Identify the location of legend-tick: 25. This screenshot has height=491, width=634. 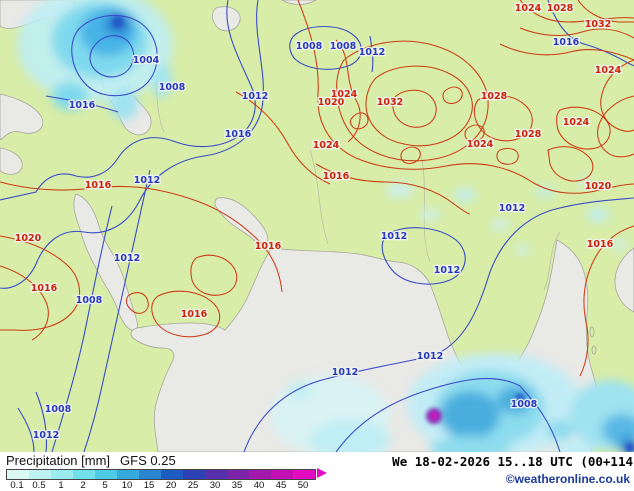
(193, 485).